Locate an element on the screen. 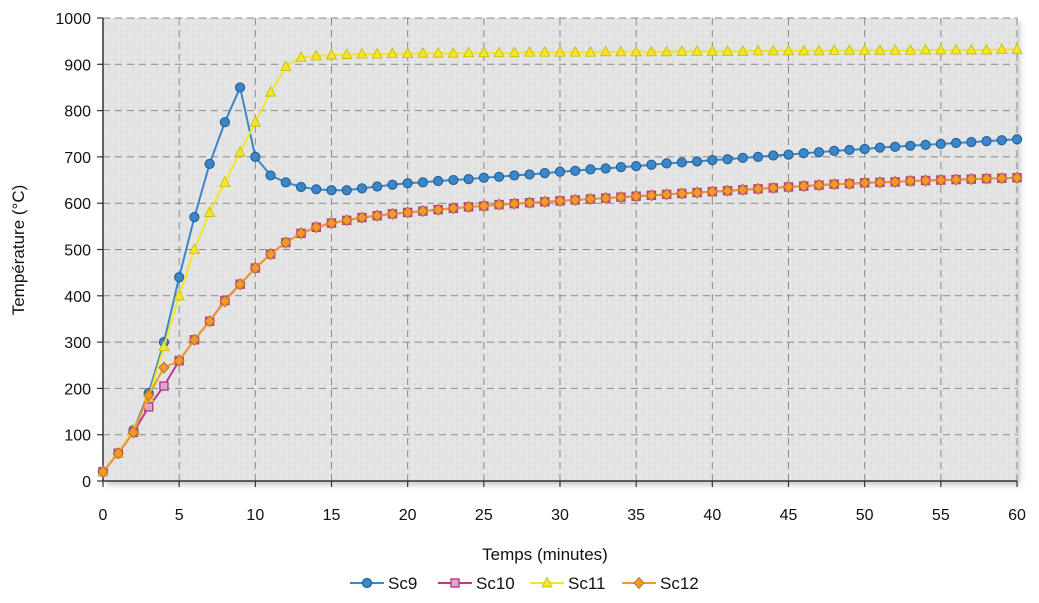 The width and height of the screenshot is (1039, 603). x-tick-label: 30 is located at coordinates (560, 515).